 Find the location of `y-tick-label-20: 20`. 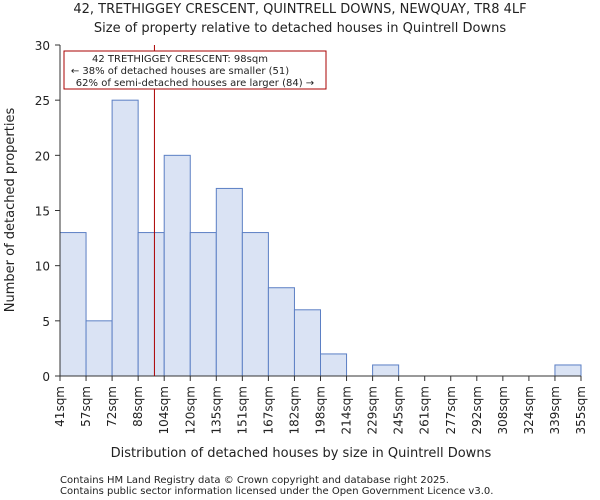

y-tick-label-20: 20 is located at coordinates (42, 156).